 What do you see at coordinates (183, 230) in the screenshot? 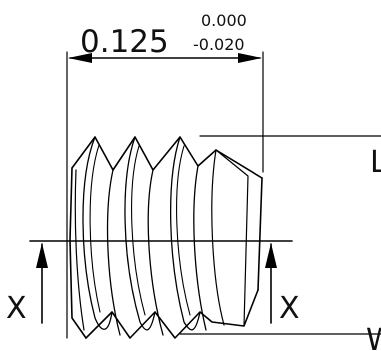
I see `thread-helix-5b` at bounding box center [183, 230].